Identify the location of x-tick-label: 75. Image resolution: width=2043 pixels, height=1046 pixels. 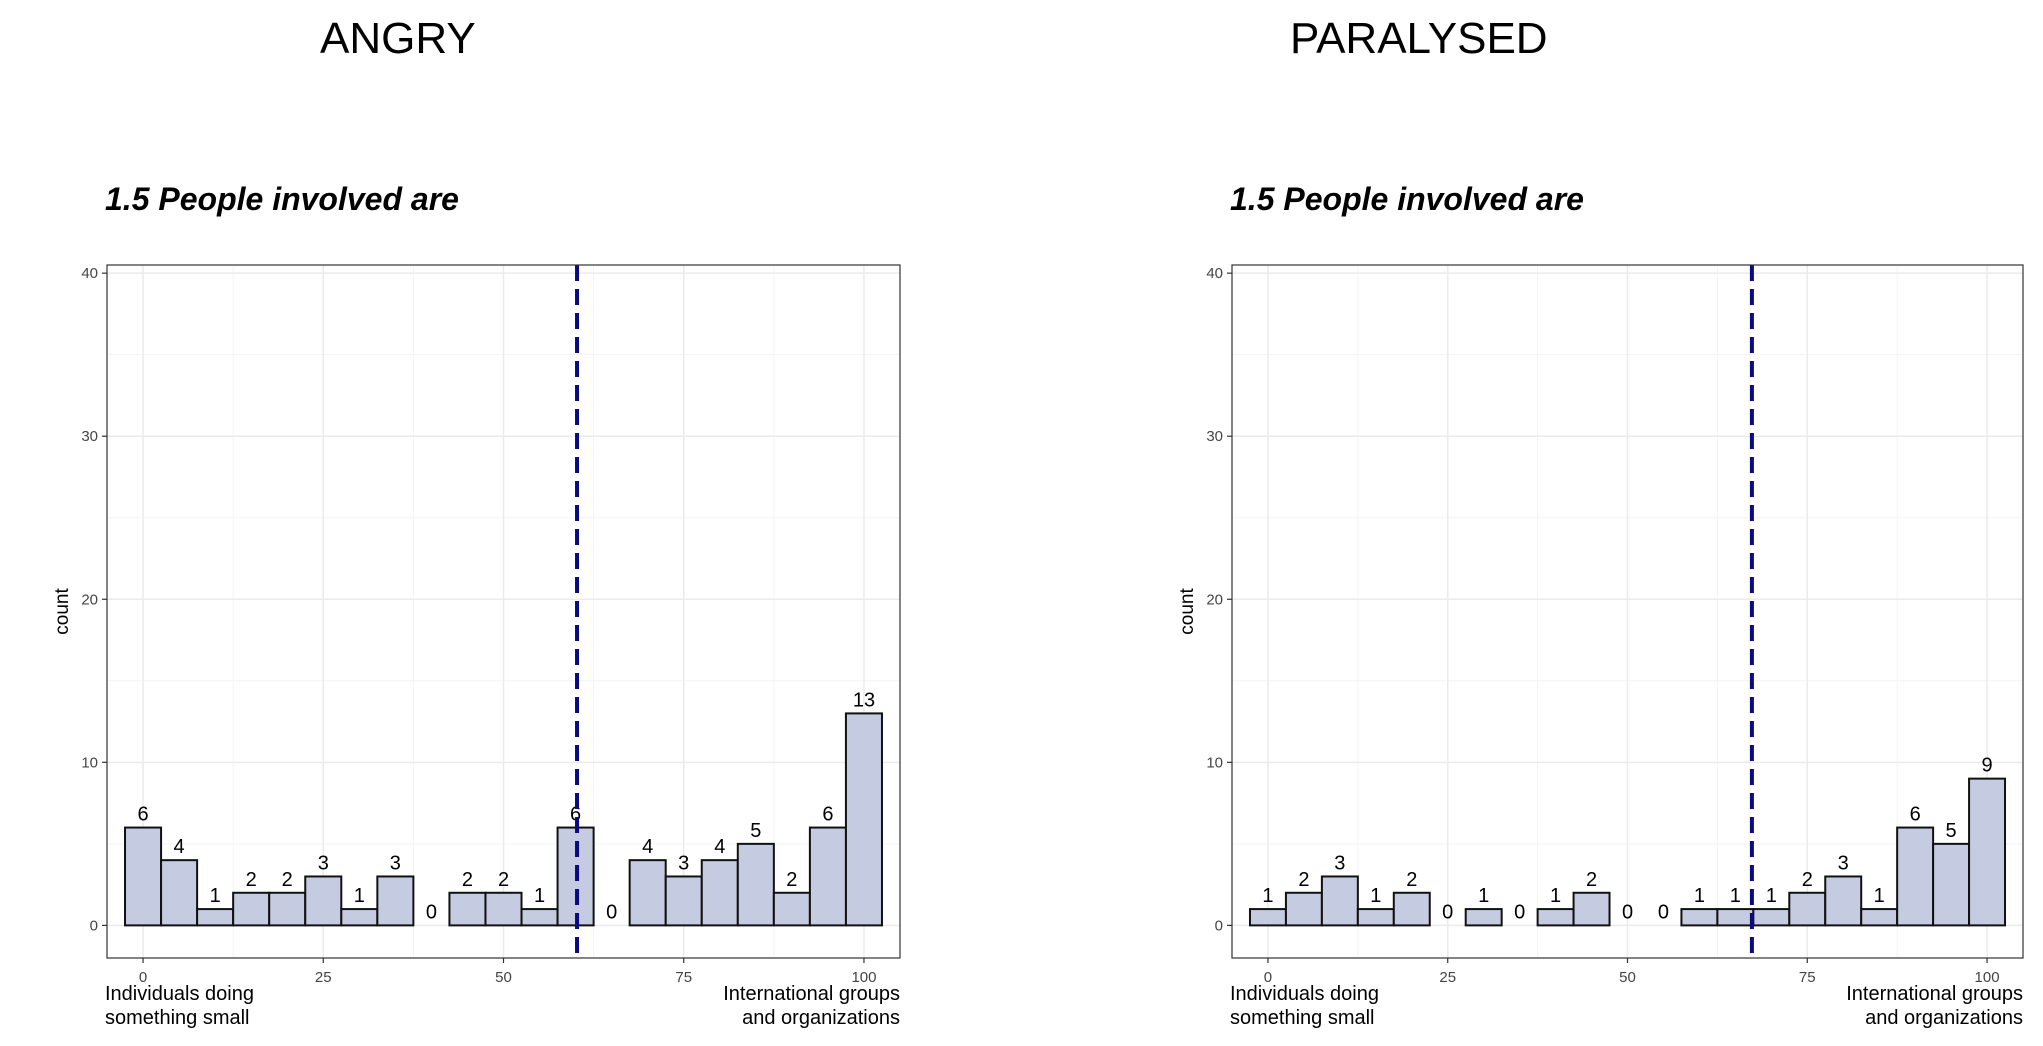
(1807, 977).